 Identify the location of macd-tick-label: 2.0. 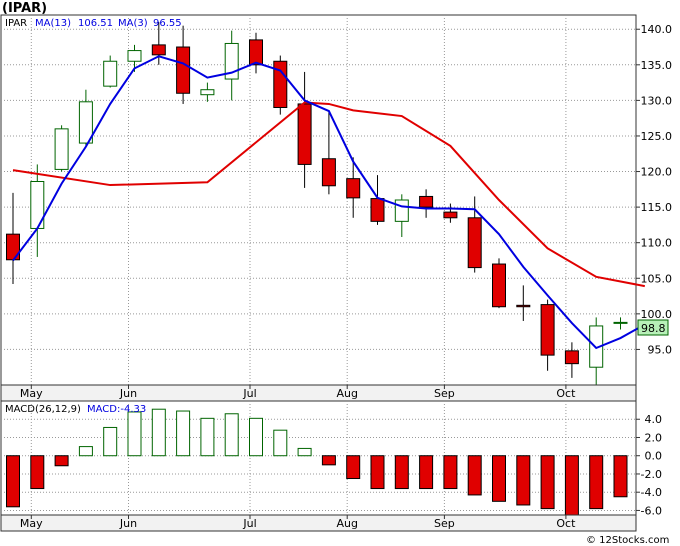
(654, 437).